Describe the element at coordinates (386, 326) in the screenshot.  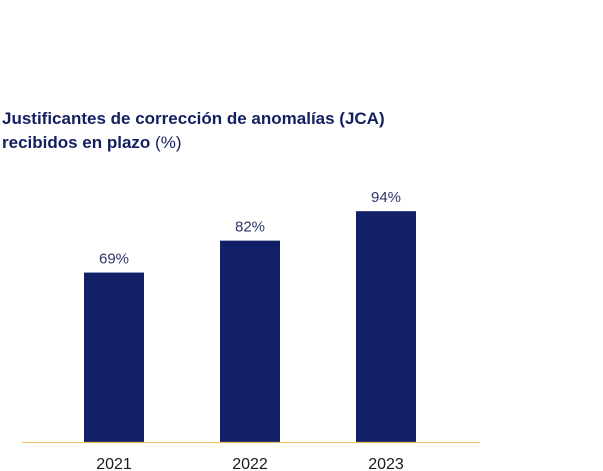
I see `bar-2023` at that location.